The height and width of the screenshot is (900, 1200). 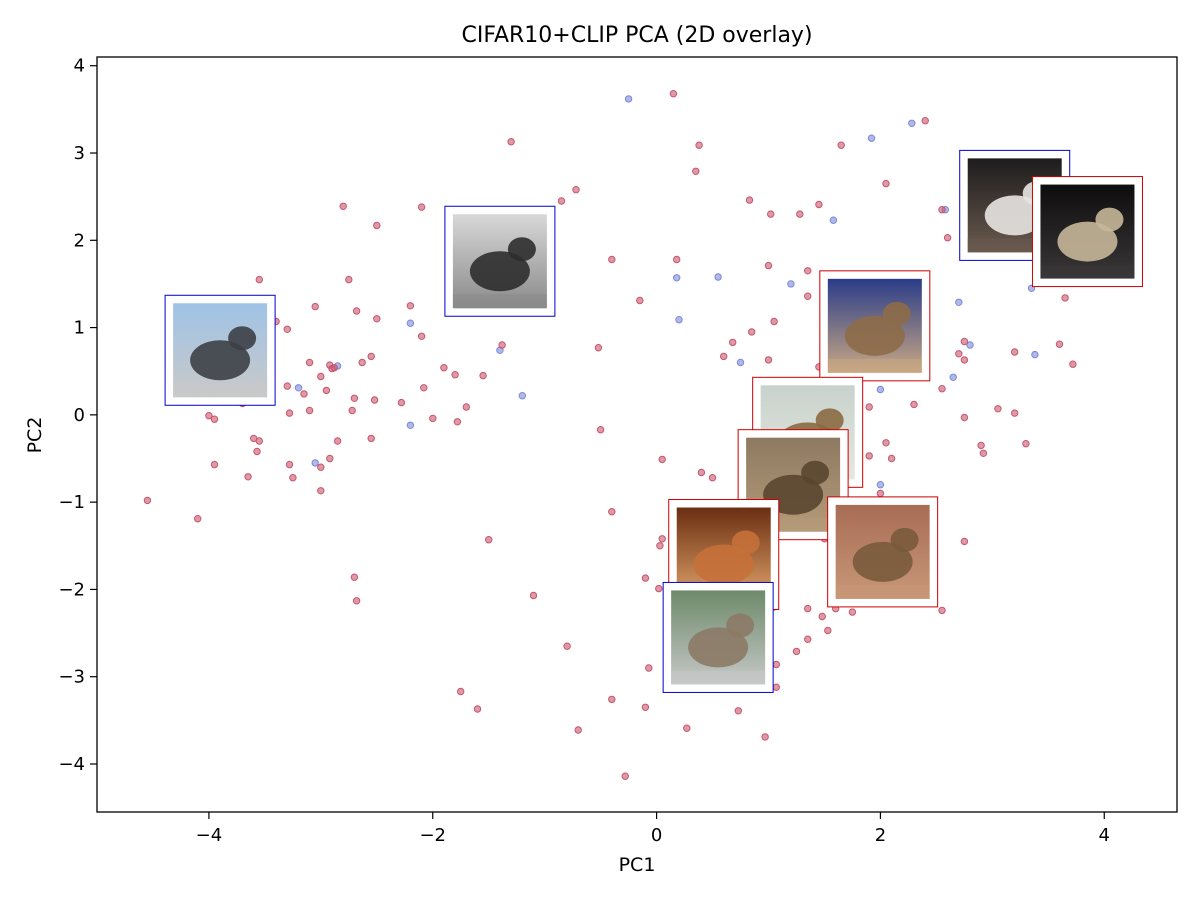 What do you see at coordinates (71, 502) in the screenshot?
I see `y-tick-label: −1` at bounding box center [71, 502].